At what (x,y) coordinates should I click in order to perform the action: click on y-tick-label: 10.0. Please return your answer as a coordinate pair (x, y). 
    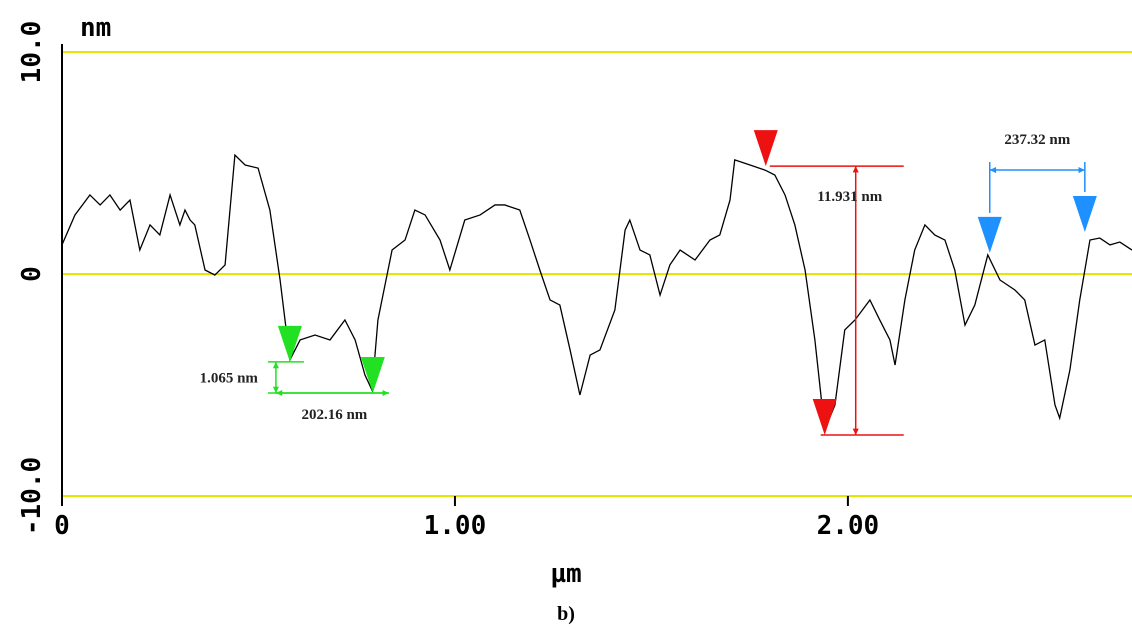
    Looking at the image, I should click on (32, 52).